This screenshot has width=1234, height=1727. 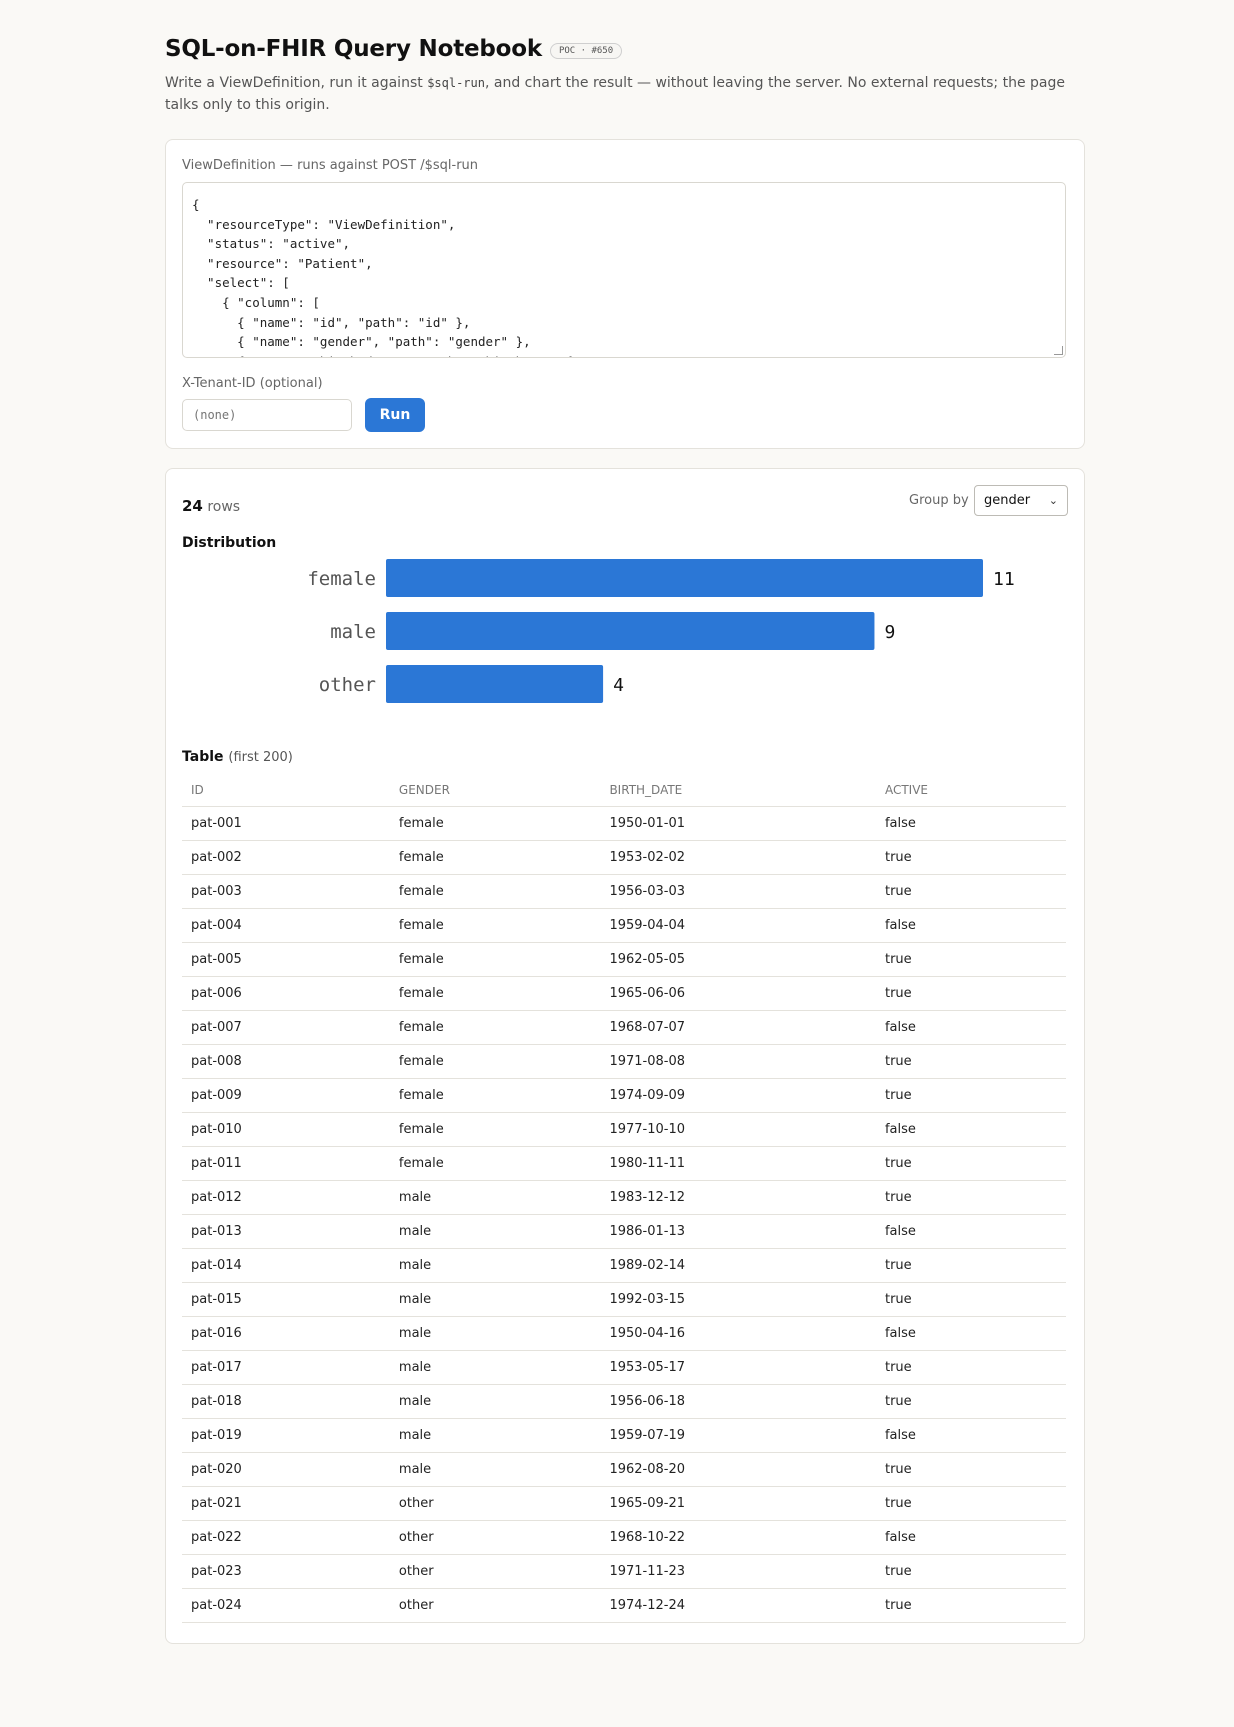 I want to click on bar-label: other, so click(x=347, y=685).